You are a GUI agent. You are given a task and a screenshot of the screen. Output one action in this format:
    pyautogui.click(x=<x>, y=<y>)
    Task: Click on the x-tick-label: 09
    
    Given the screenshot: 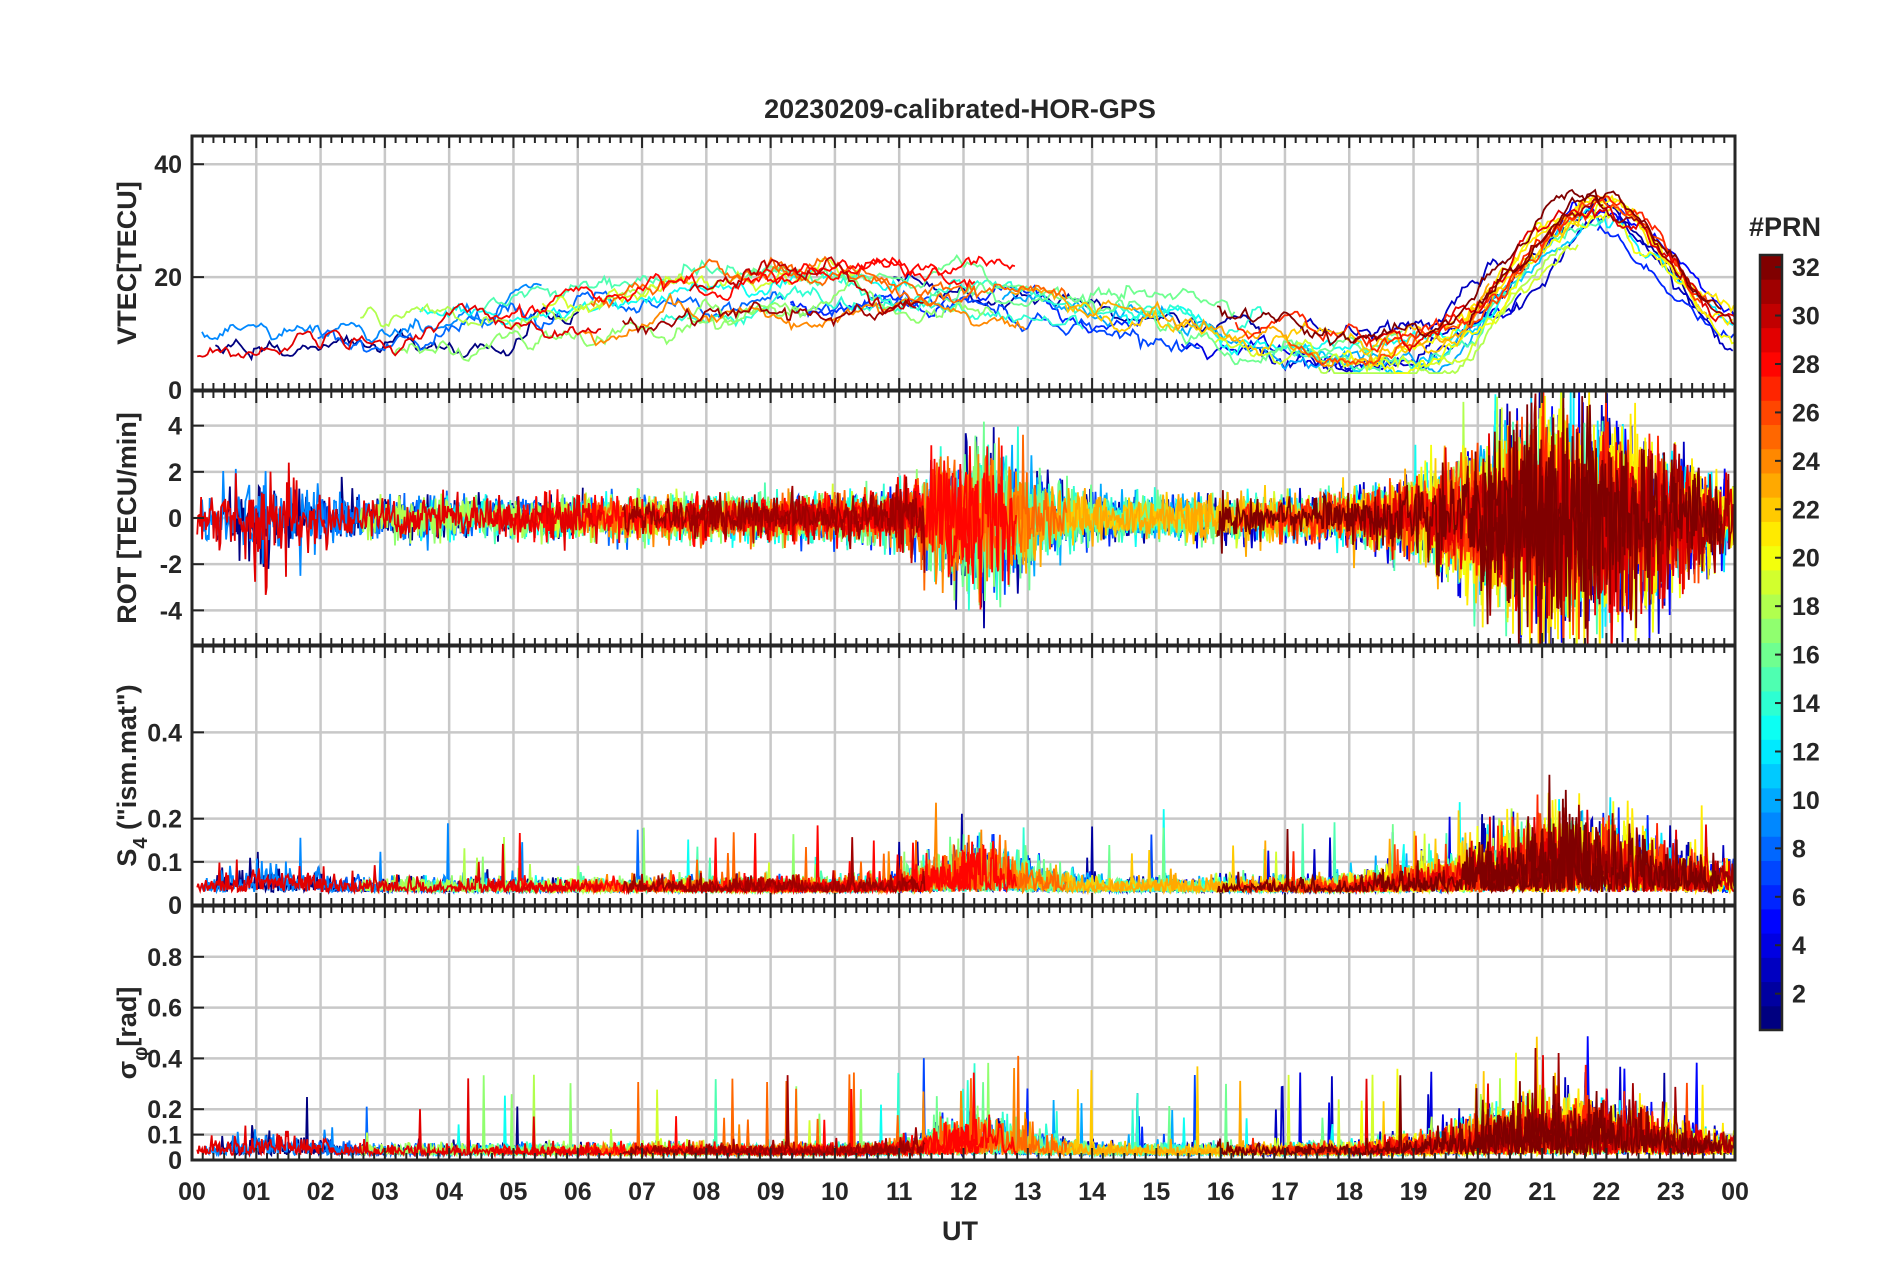 What is the action you would take?
    pyautogui.click(x=771, y=1192)
    